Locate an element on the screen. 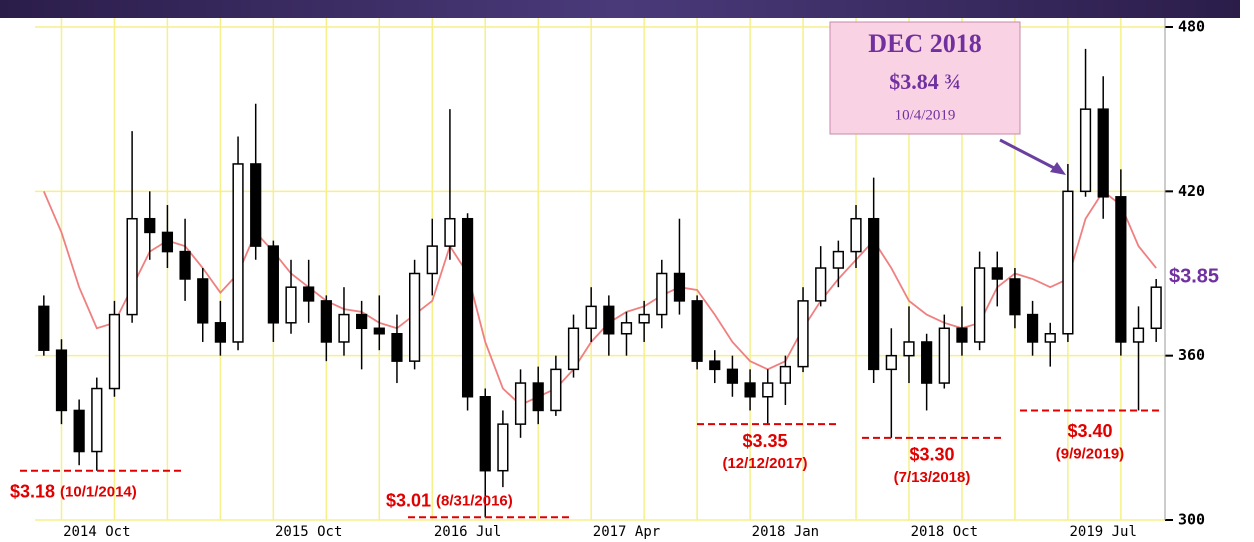 Image resolution: width=1254 pixels, height=542 pixels. low-label: $3.01 (8/31/2016) is located at coordinates (449, 500).